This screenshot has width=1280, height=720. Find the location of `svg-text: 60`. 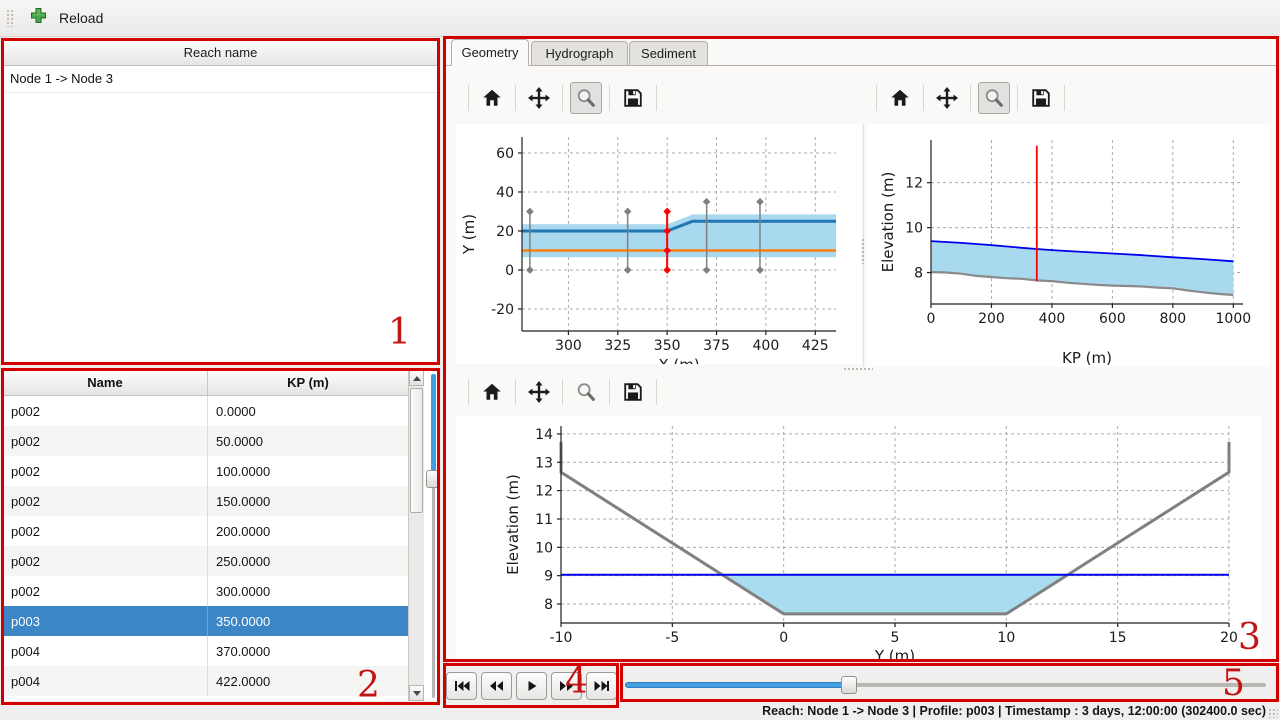

svg-text: 60 is located at coordinates (505, 154).